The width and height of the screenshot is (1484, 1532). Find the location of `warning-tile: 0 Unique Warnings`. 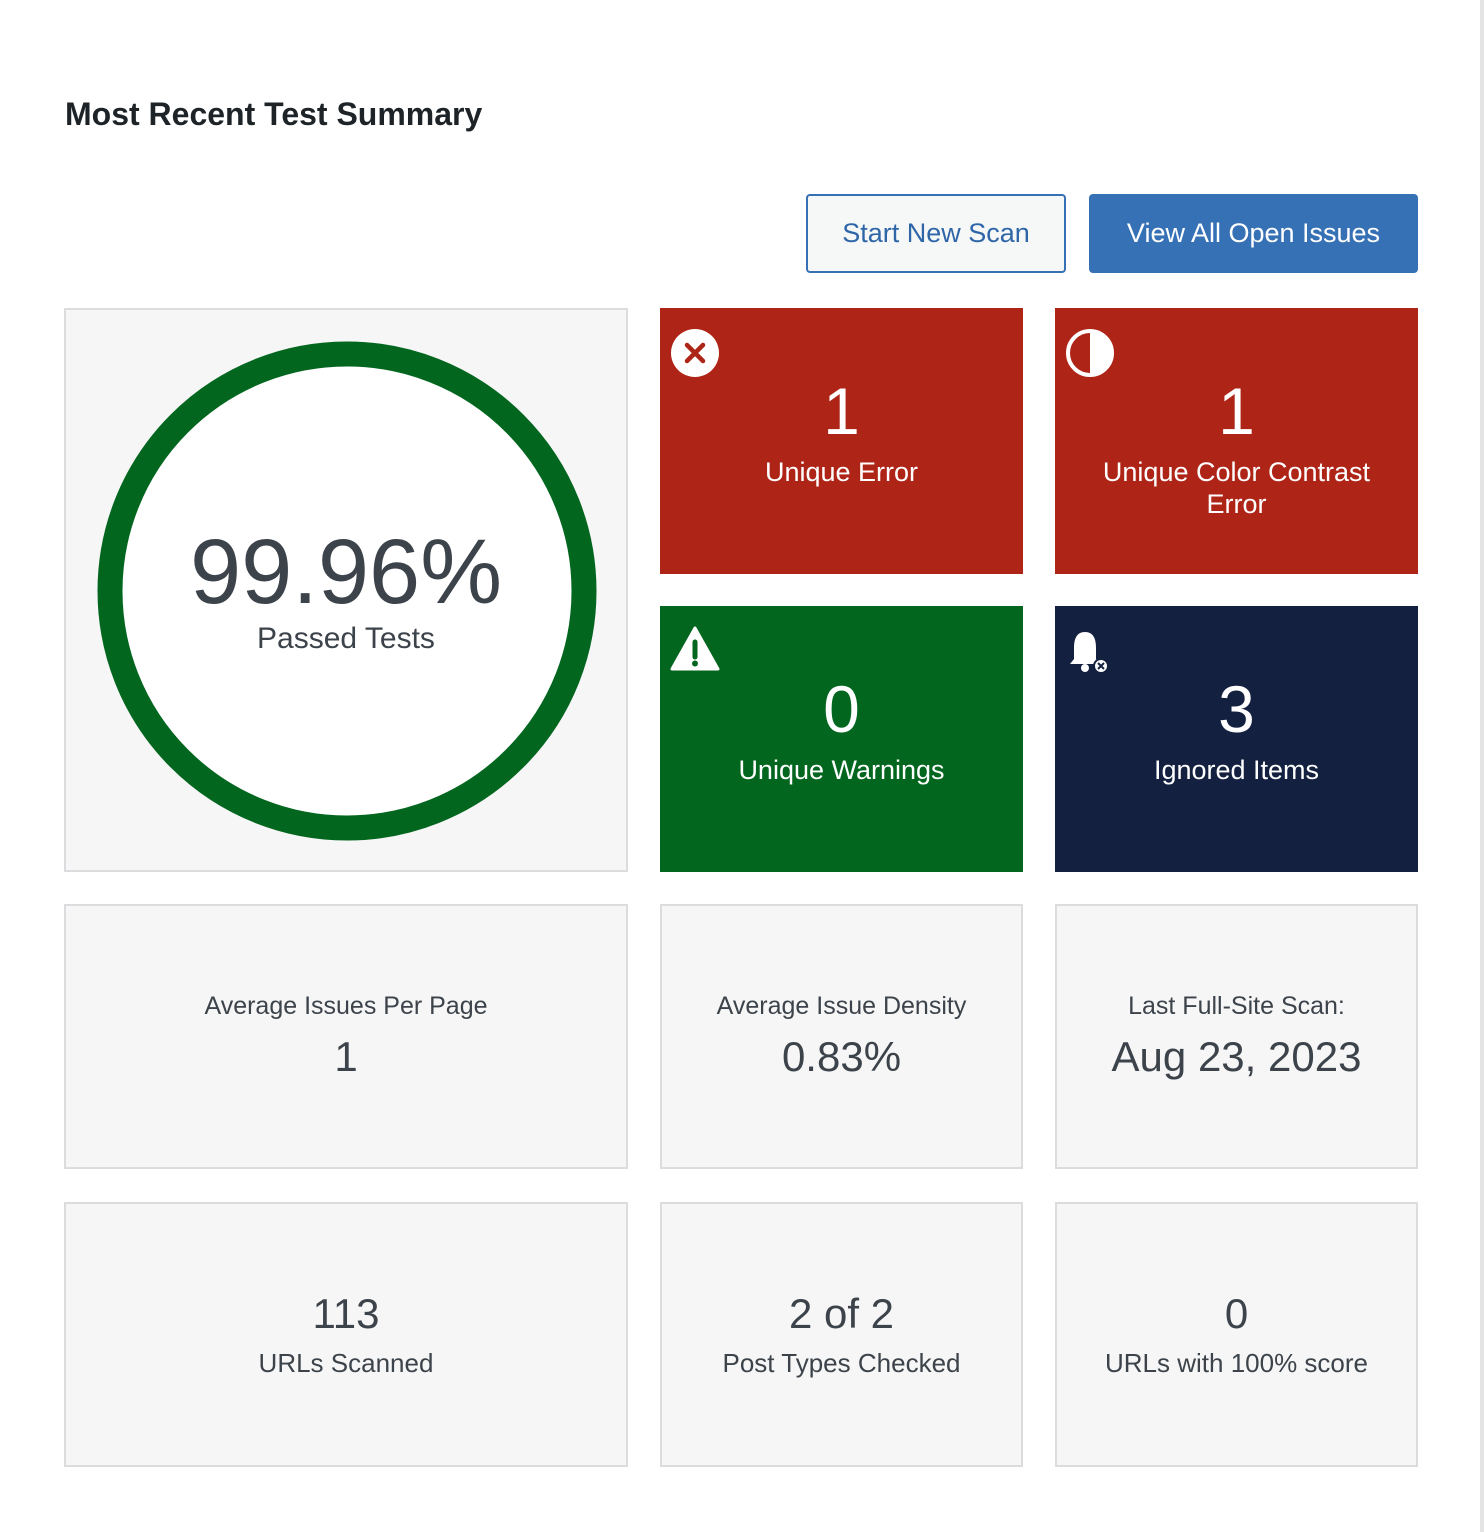

warning-tile: 0 Unique Warnings is located at coordinates (841, 739).